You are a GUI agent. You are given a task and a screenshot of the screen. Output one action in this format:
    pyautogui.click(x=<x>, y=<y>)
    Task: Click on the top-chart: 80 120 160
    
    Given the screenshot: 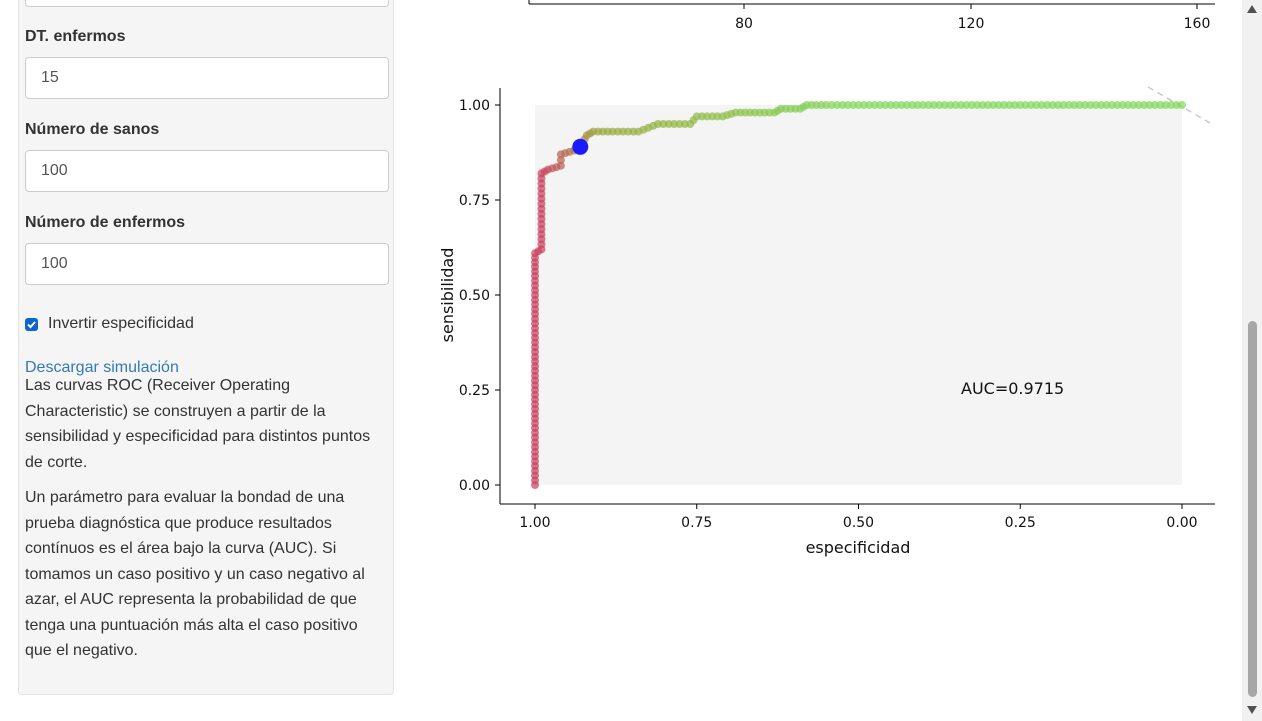 What is the action you would take?
    pyautogui.click(x=871, y=16)
    